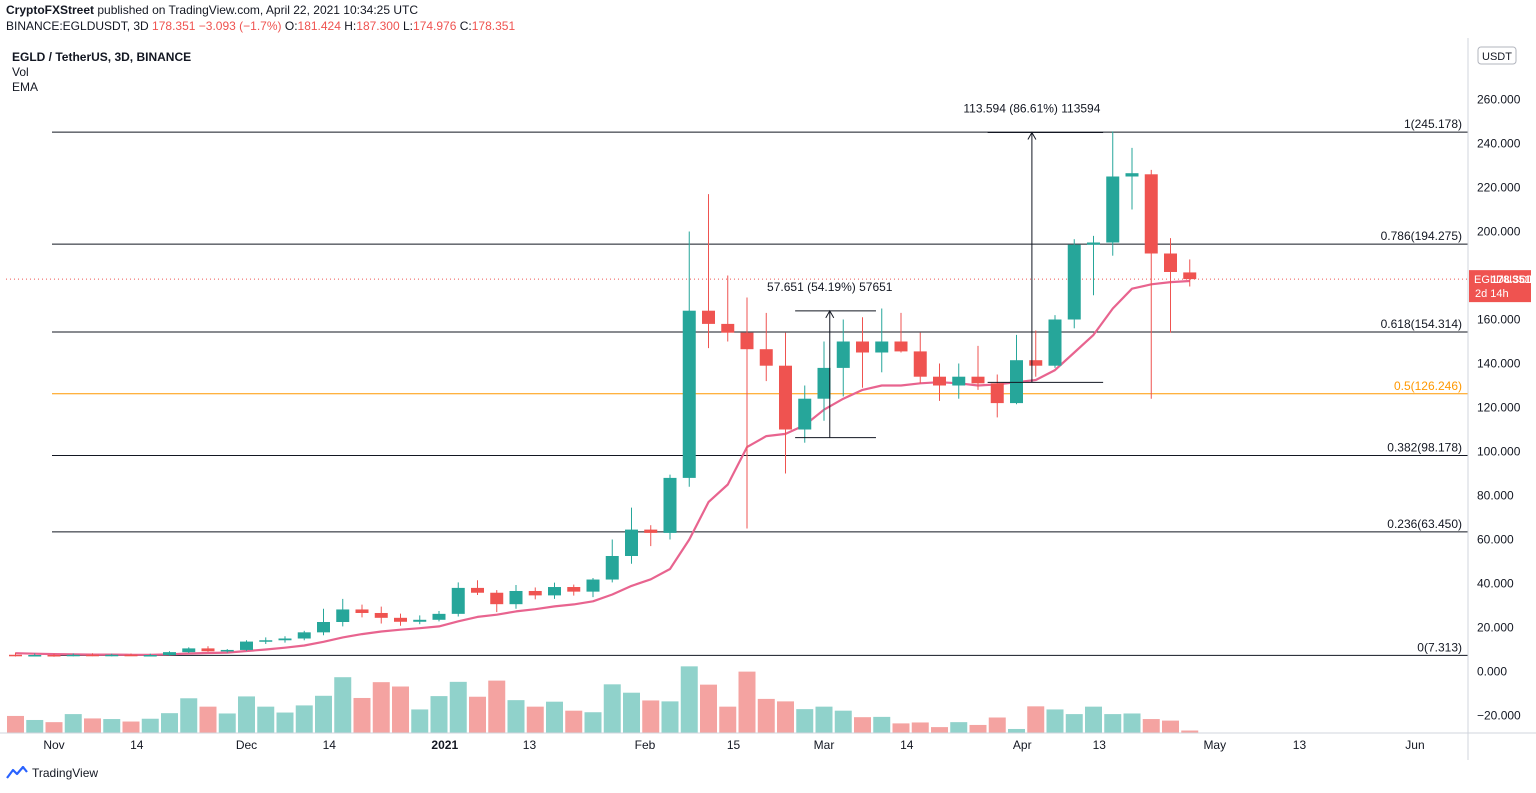 The height and width of the screenshot is (793, 1536). I want to click on chart-legend: EGLD / TetherUS, 3D, BINANCE Vol EMA, so click(101, 72).